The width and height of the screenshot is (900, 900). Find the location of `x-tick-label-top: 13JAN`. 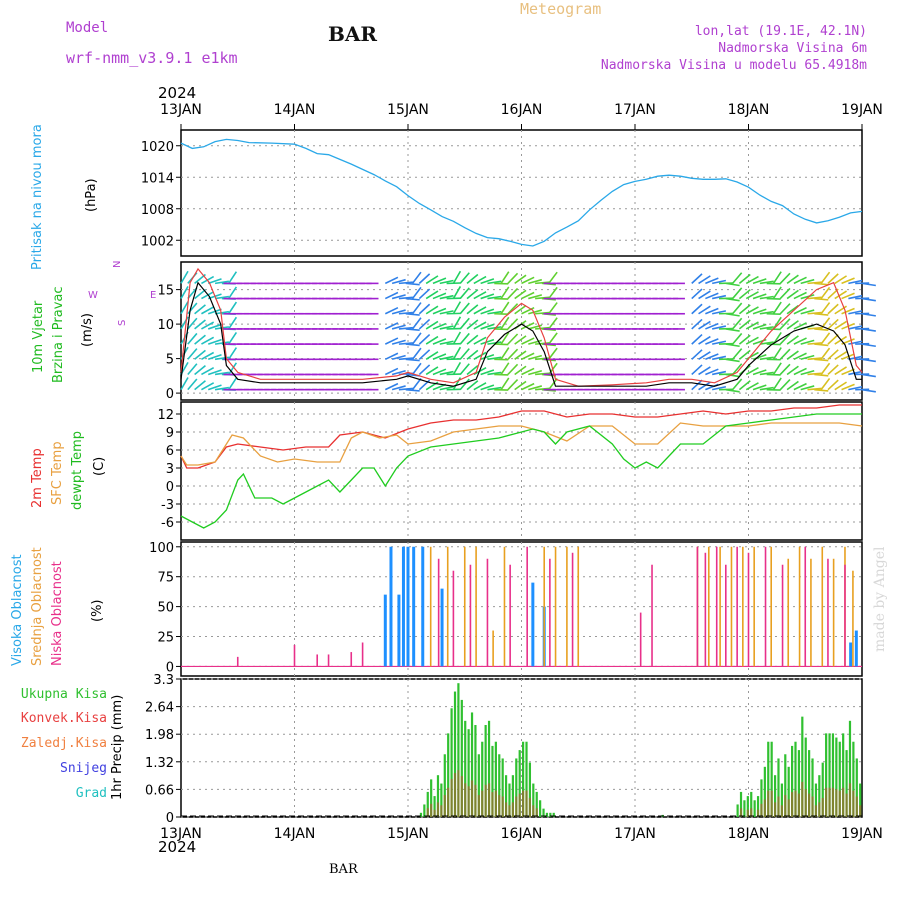

x-tick-label-top: 13JAN is located at coordinates (181, 110).